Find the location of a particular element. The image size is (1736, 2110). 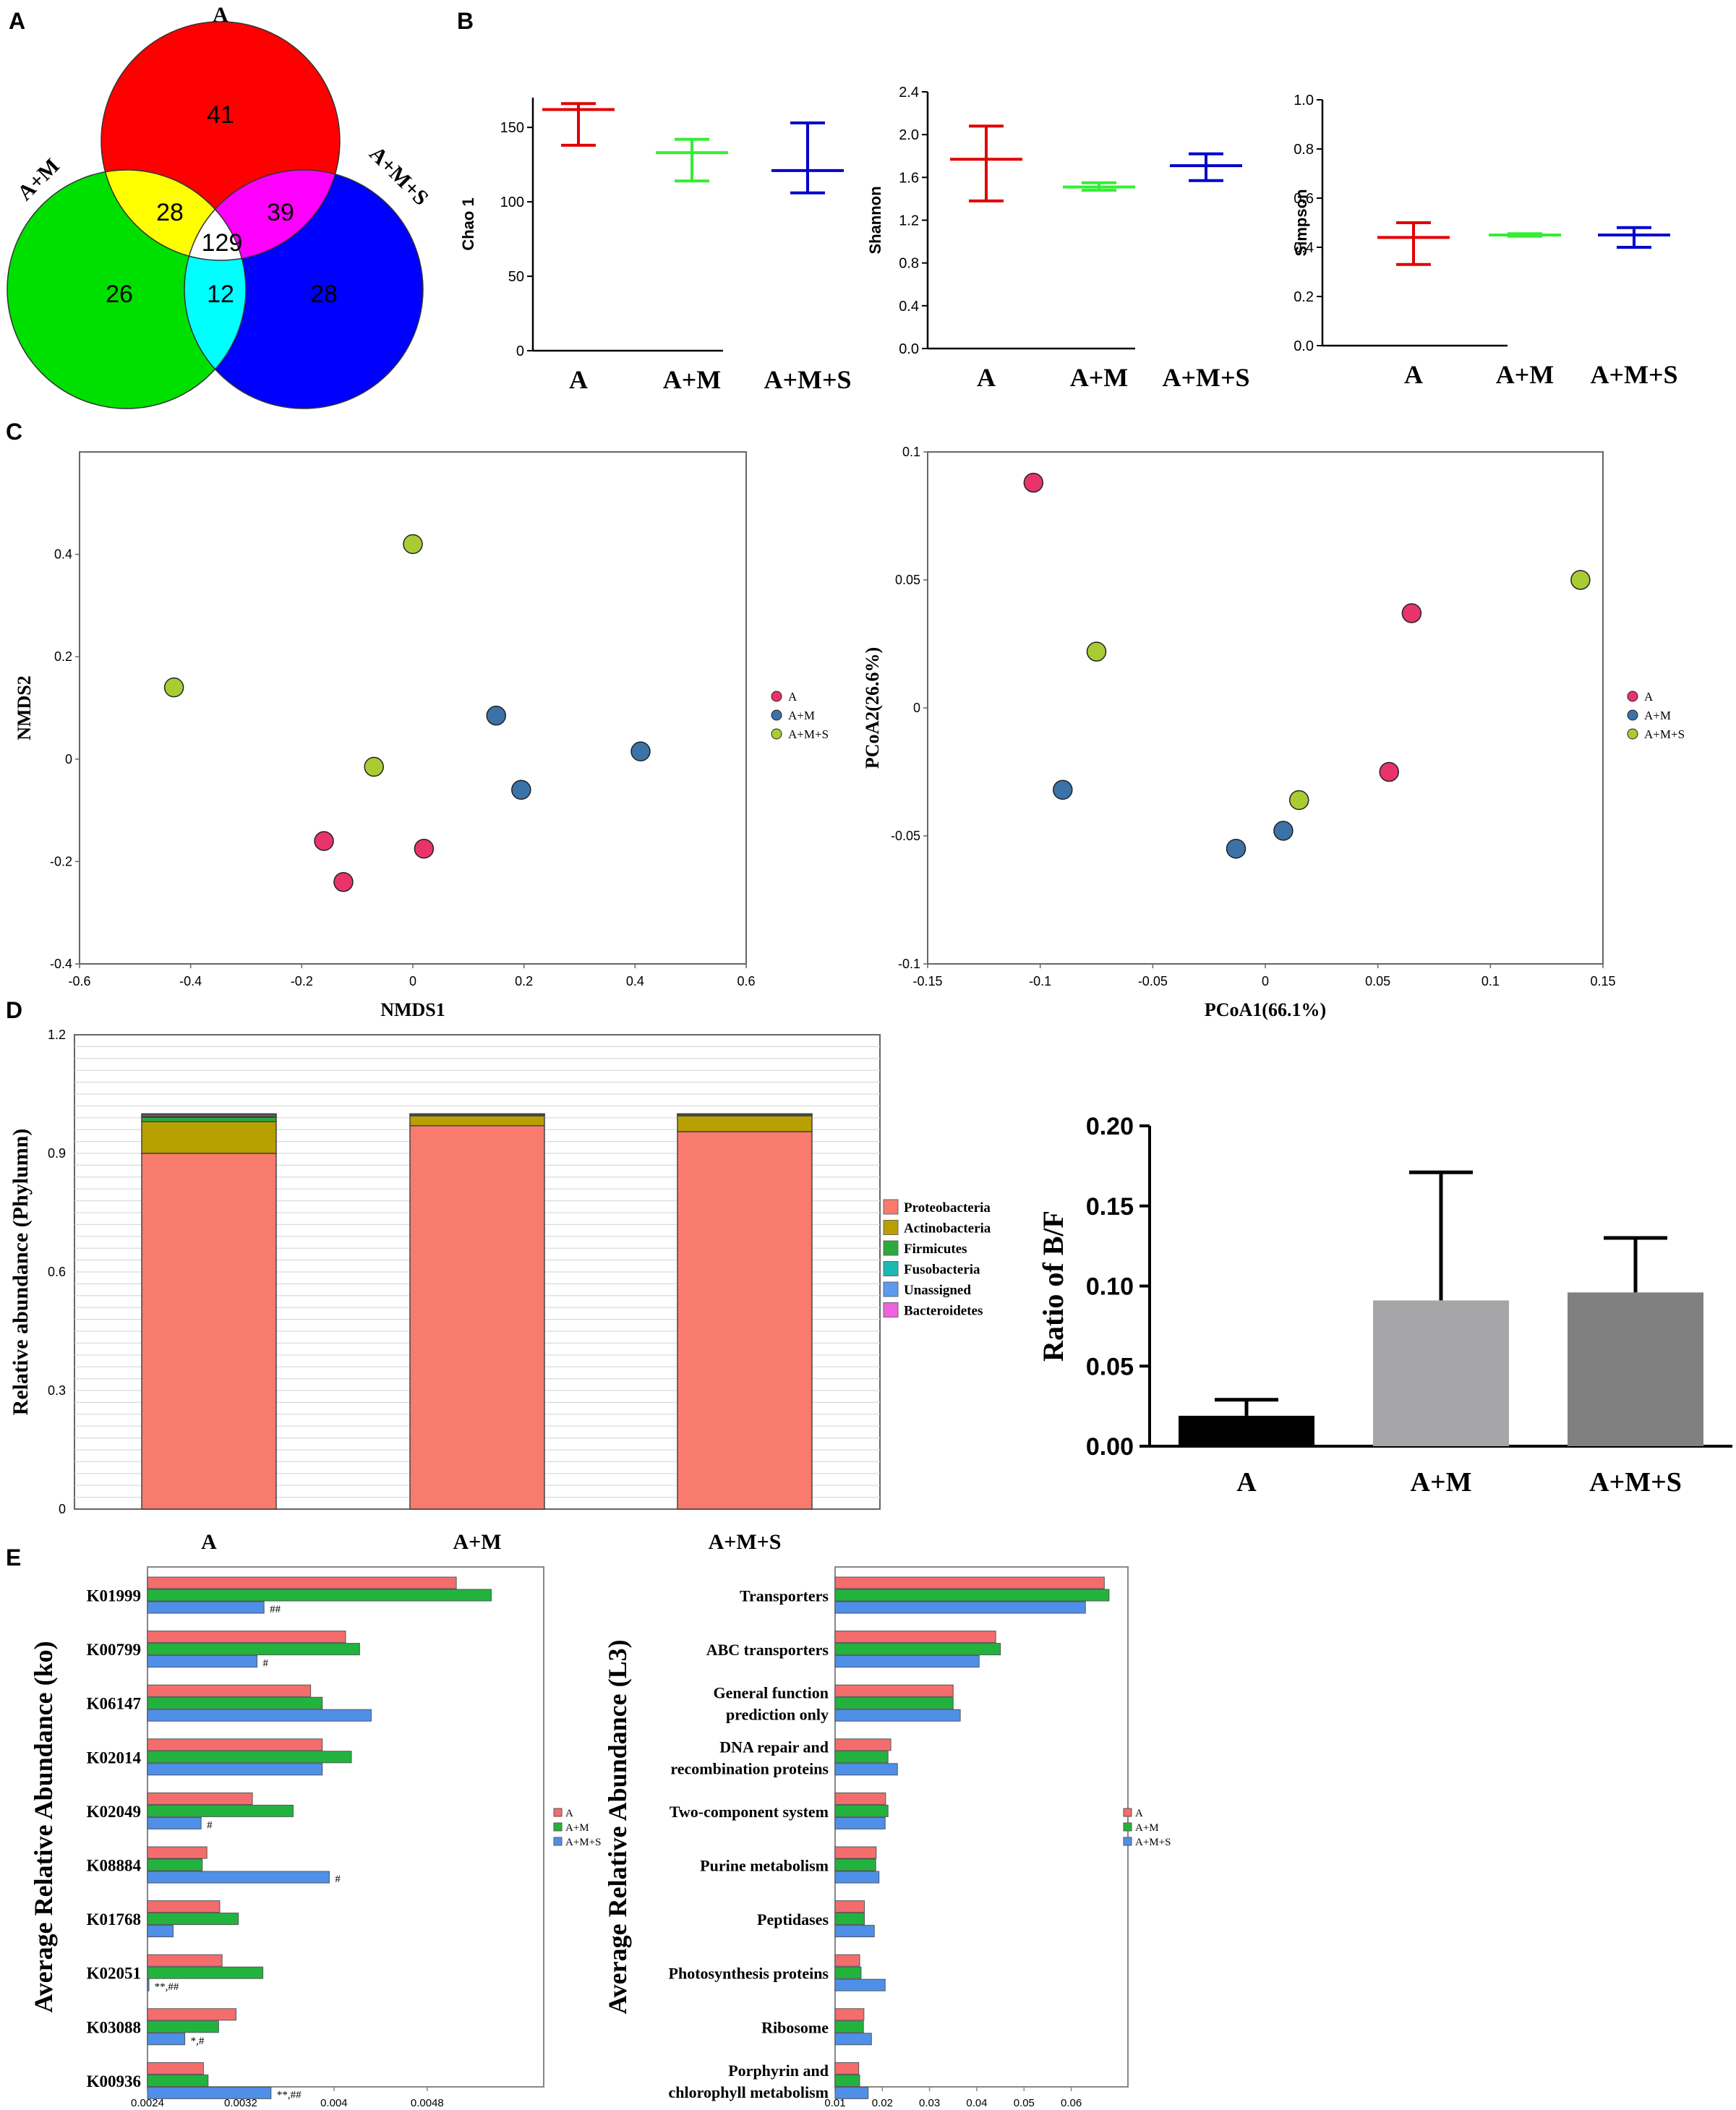

y-axis-title: Relative abundance (Phylumn) is located at coordinates (21, 1272).